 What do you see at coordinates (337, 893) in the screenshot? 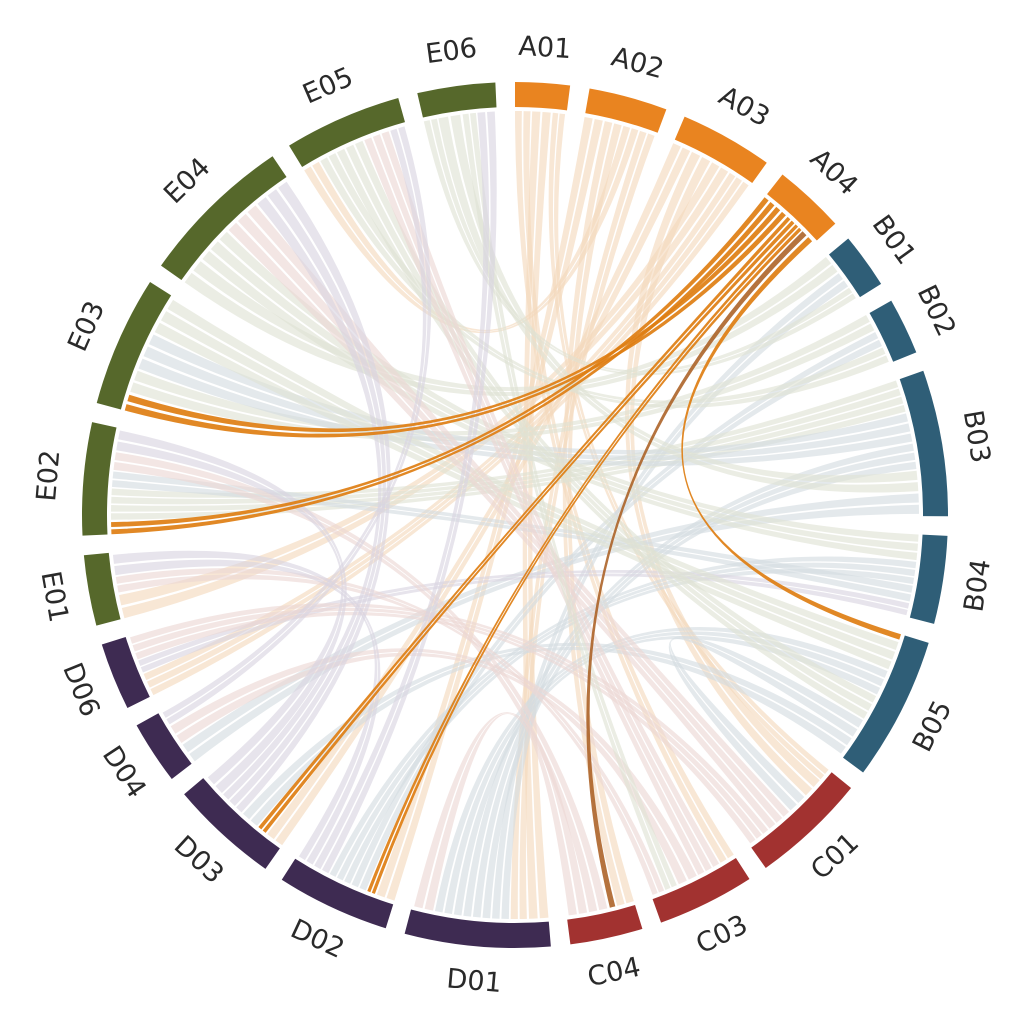
I see `segment-arc-D02` at bounding box center [337, 893].